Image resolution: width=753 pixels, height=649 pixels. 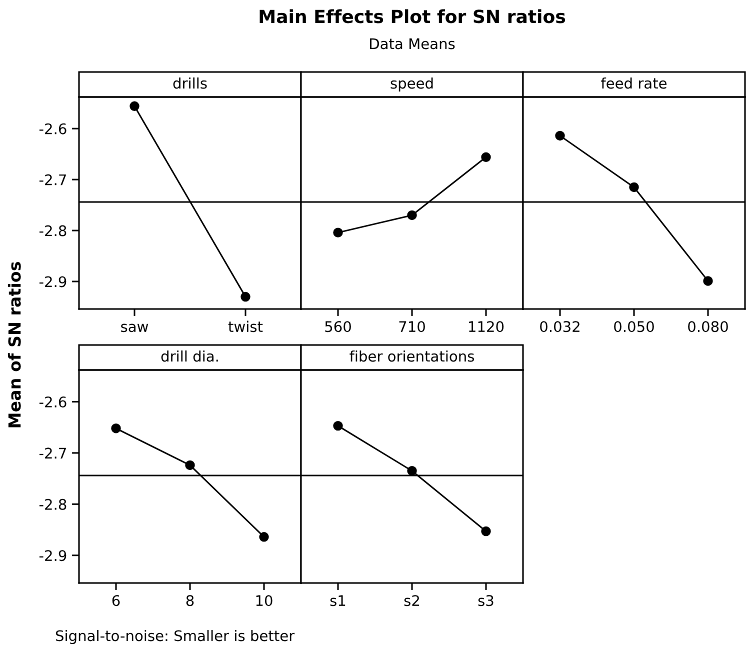 What do you see at coordinates (708, 326) in the screenshot?
I see `x-tick-label: 0.080` at bounding box center [708, 326].